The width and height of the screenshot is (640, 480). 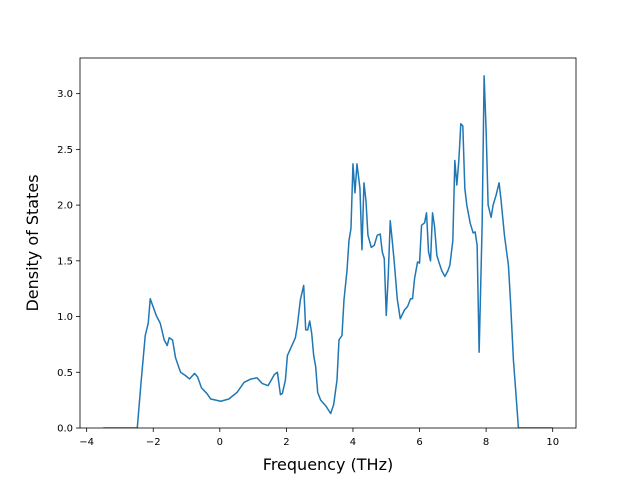 I want to click on x-tick-label: 2, so click(x=286, y=442).